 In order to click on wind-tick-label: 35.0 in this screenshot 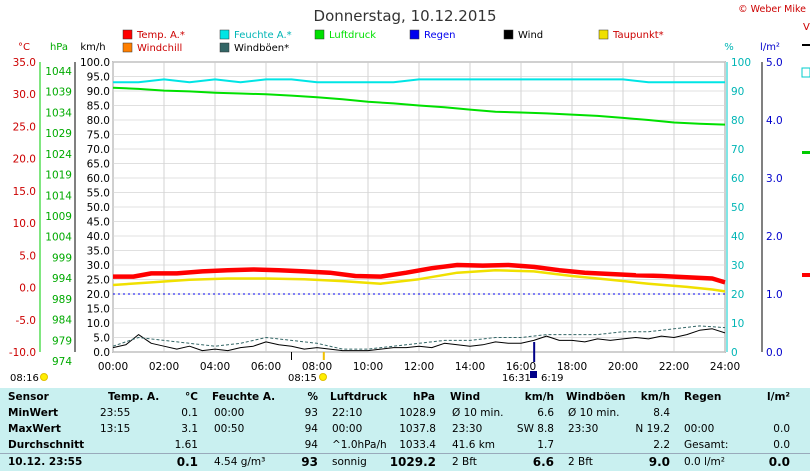, I will do `click(98, 252)`.